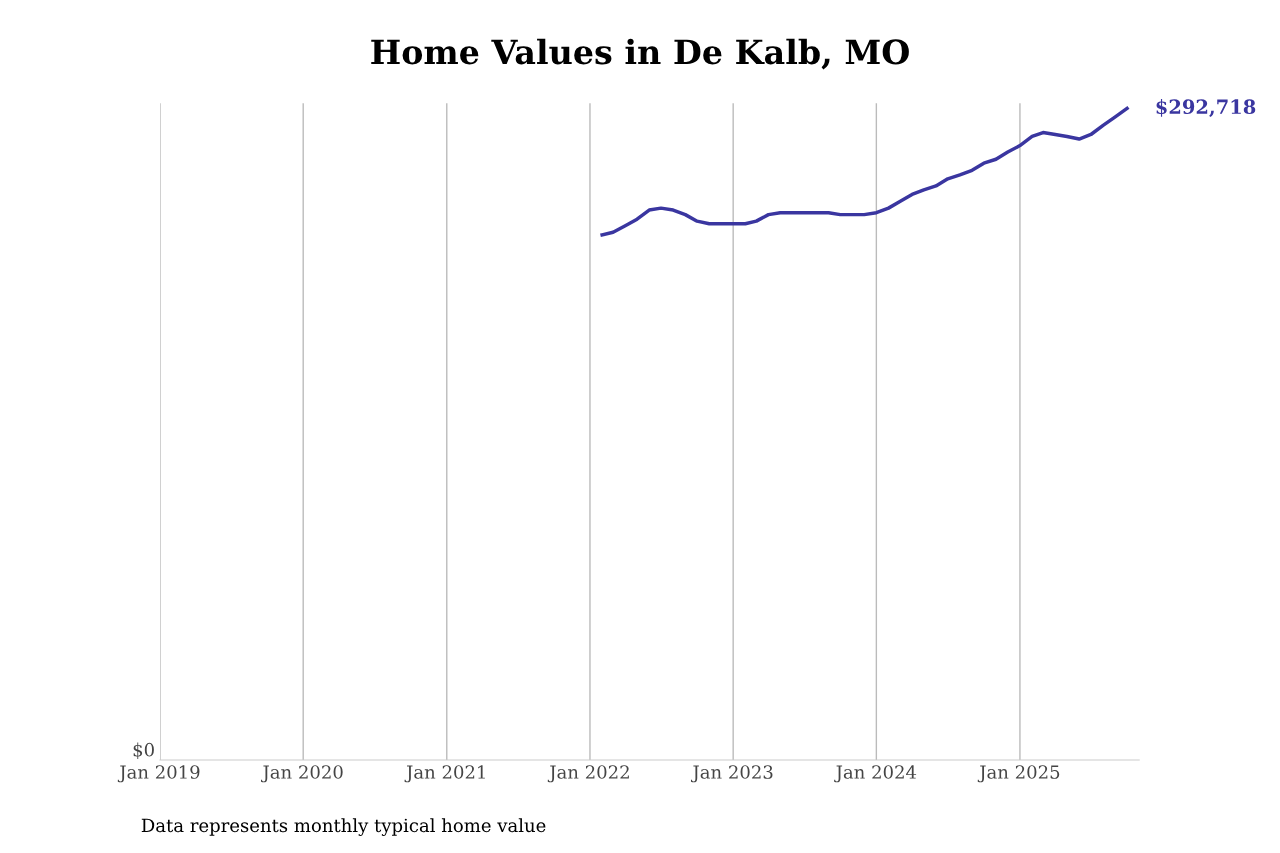  I want to click on x-tick-label: Jan 2021, so click(444, 774).